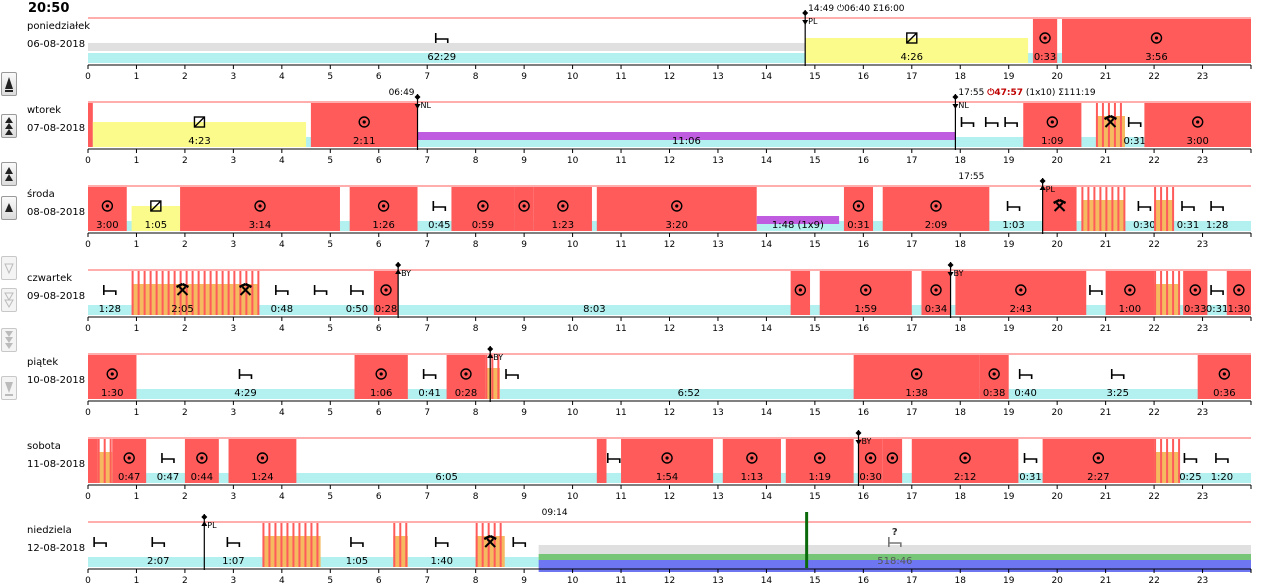  I want to click on activity-duration: 0:41, so click(429, 393).